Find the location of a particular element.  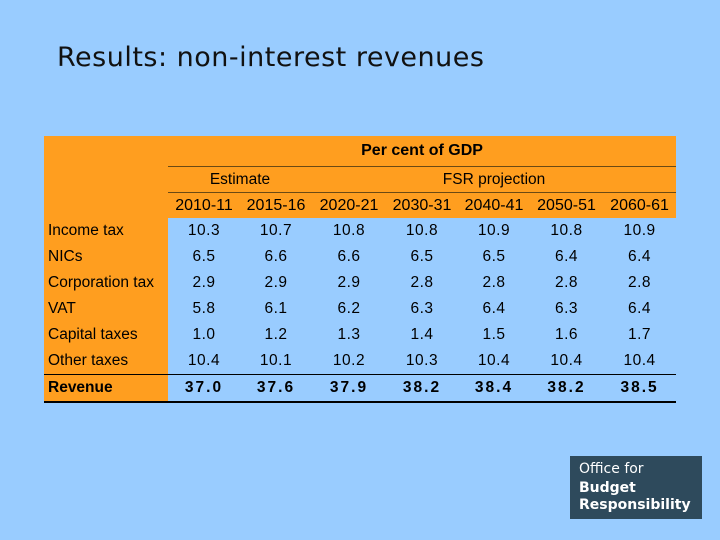

year-header: 2010-11 is located at coordinates (204, 205).